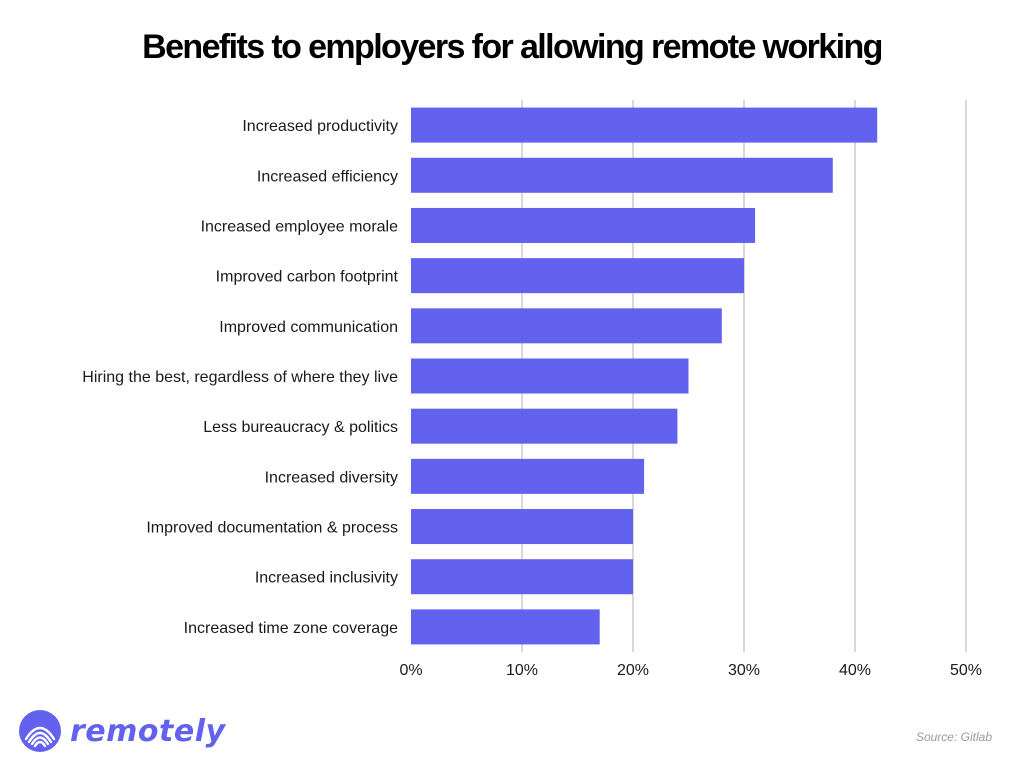 The image size is (1024, 768). Describe the element at coordinates (966, 670) in the screenshot. I see `x-tick-label: 50%` at that location.